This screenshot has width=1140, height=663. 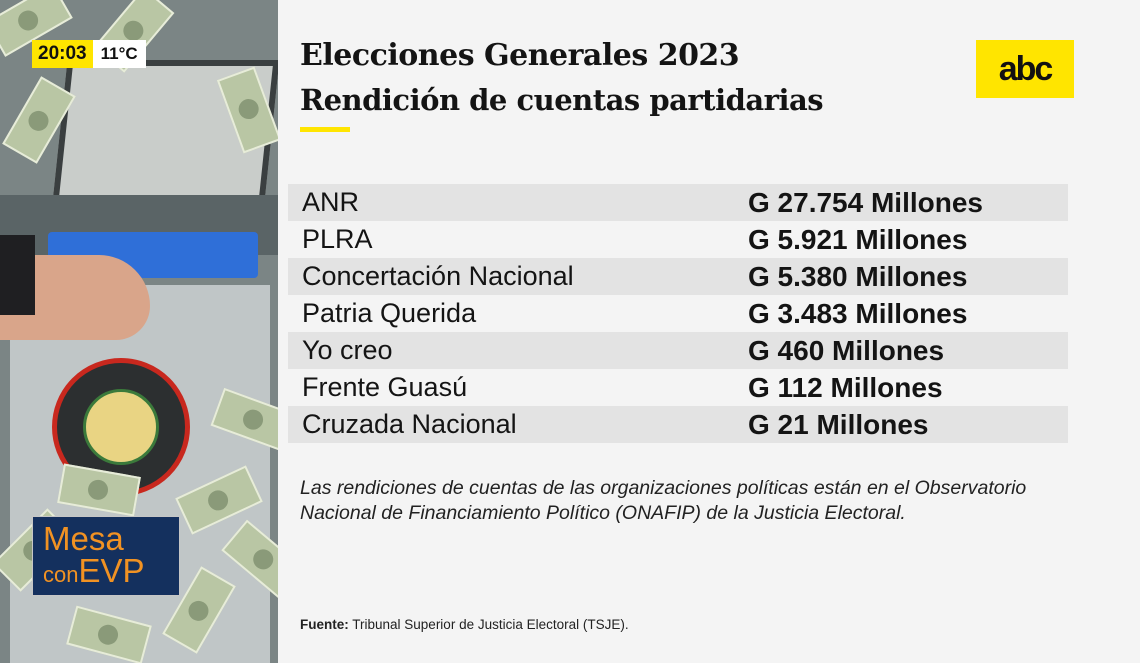 What do you see at coordinates (838, 424) in the screenshot?
I see `party-amount: G 21 Millones` at bounding box center [838, 424].